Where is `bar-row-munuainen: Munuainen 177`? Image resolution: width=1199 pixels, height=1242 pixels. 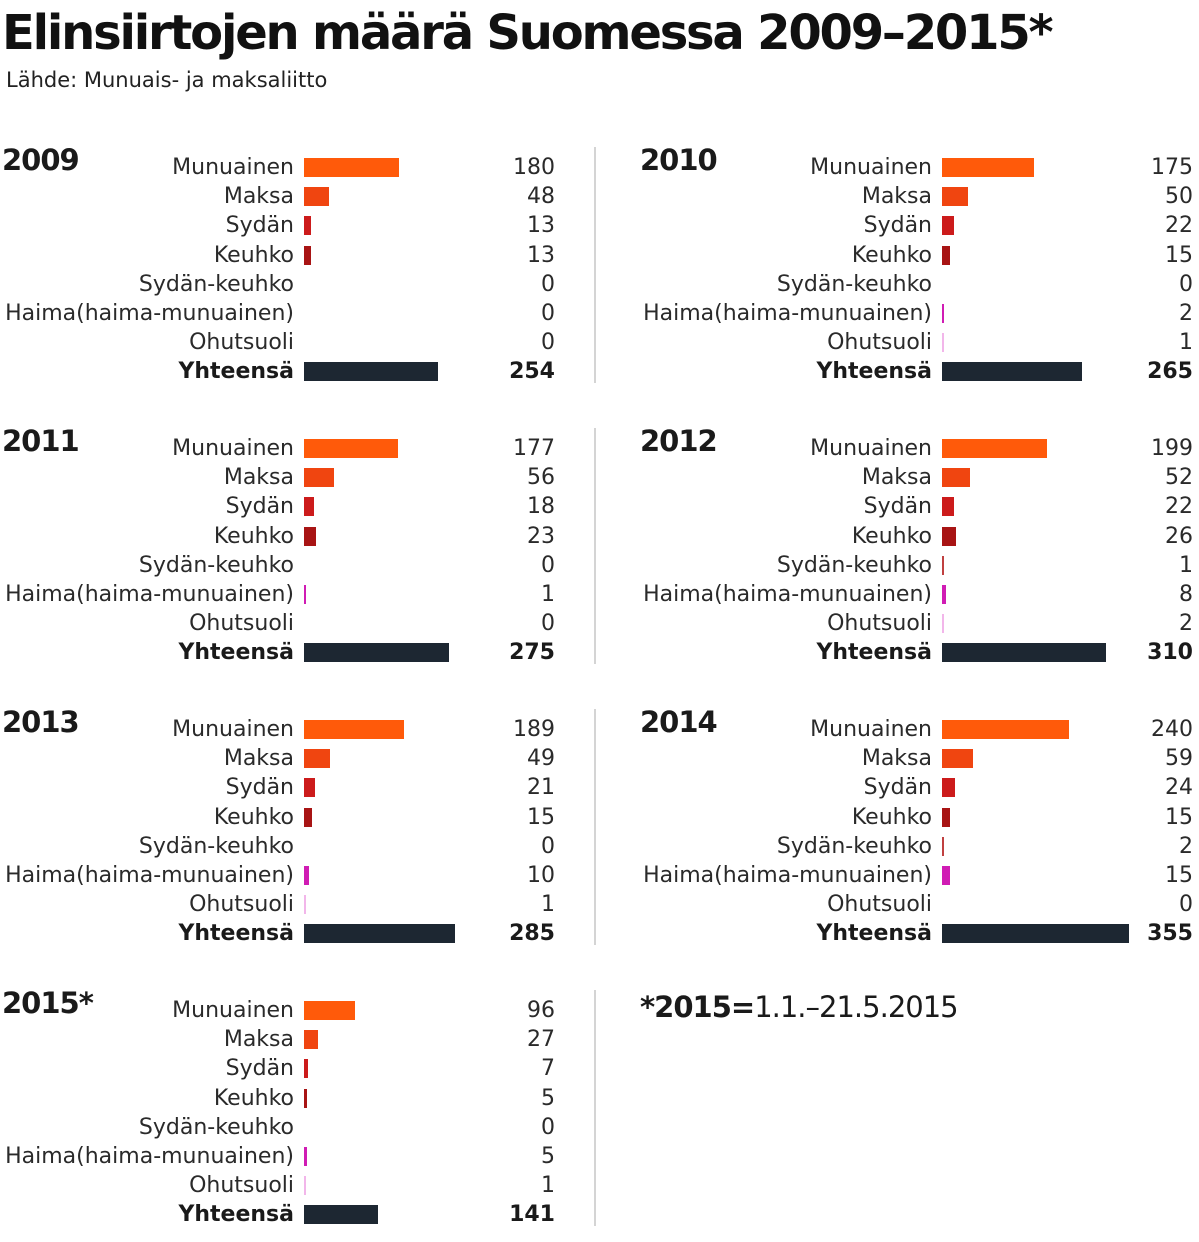 bar-row-munuainen: Munuainen 177 is located at coordinates (297, 448).